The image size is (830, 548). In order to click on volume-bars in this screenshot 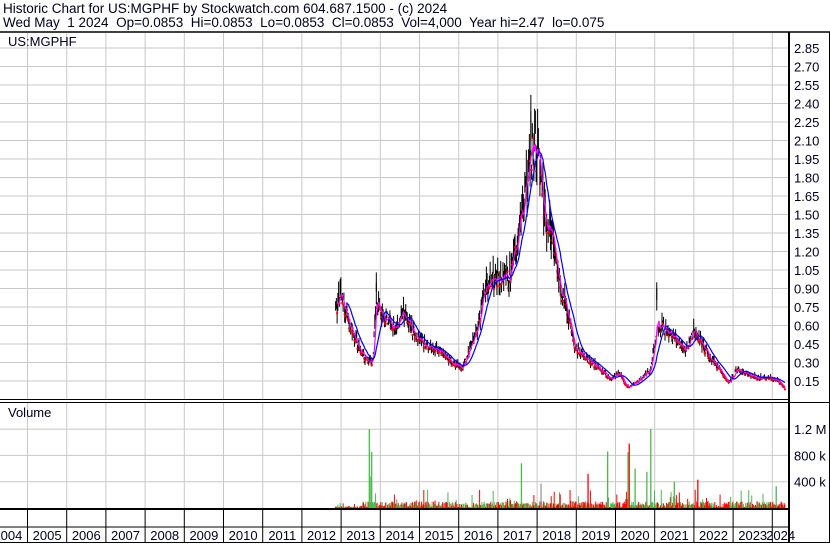, I will do `click(560, 468)`.